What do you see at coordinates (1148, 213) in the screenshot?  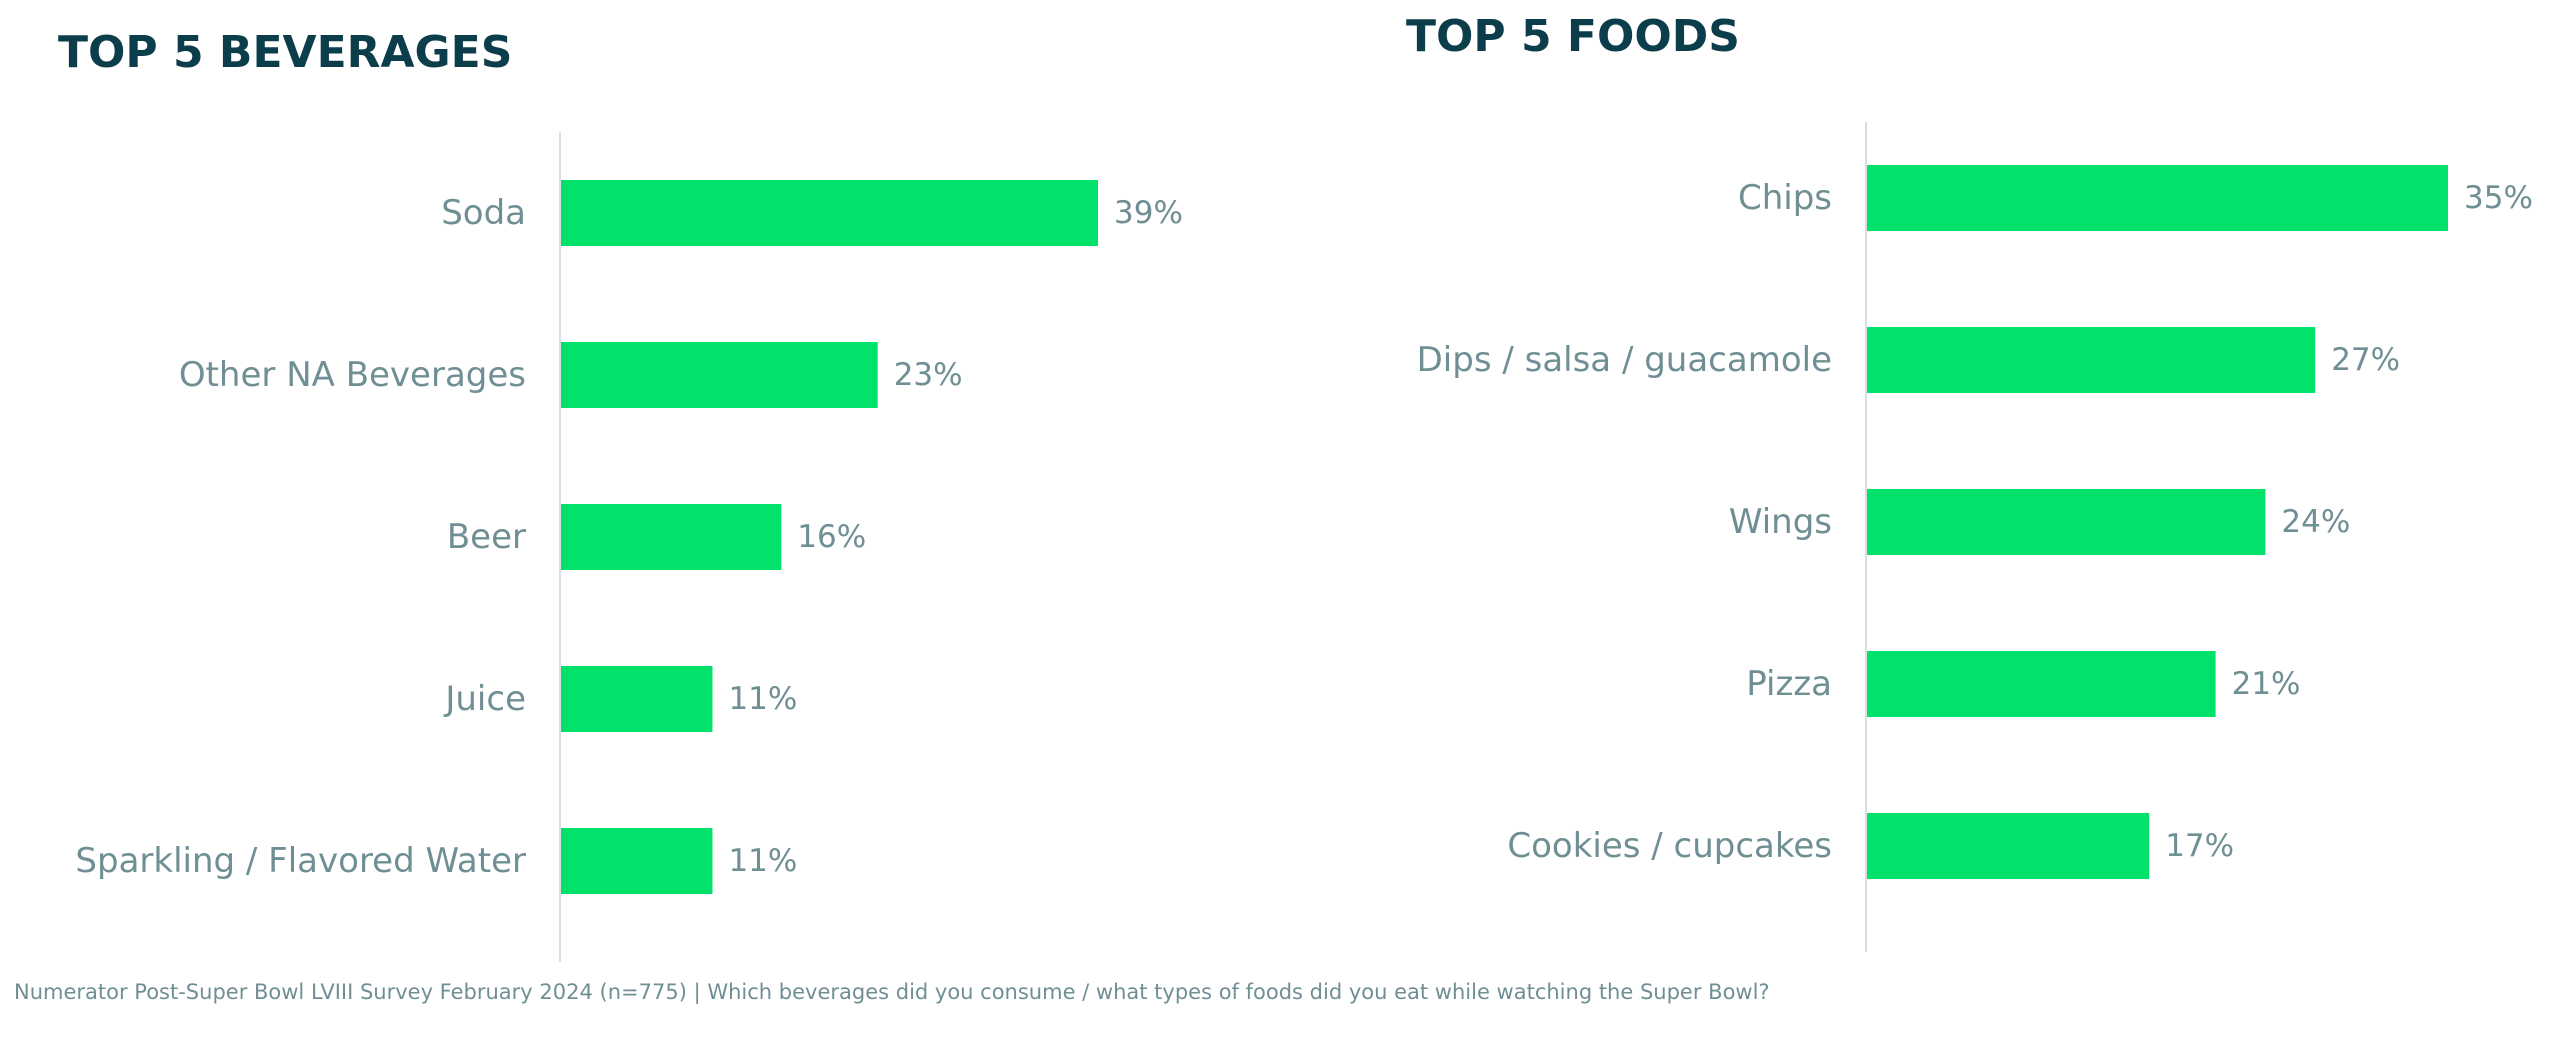 I see `beverages-value-label-soda: 39%` at bounding box center [1148, 213].